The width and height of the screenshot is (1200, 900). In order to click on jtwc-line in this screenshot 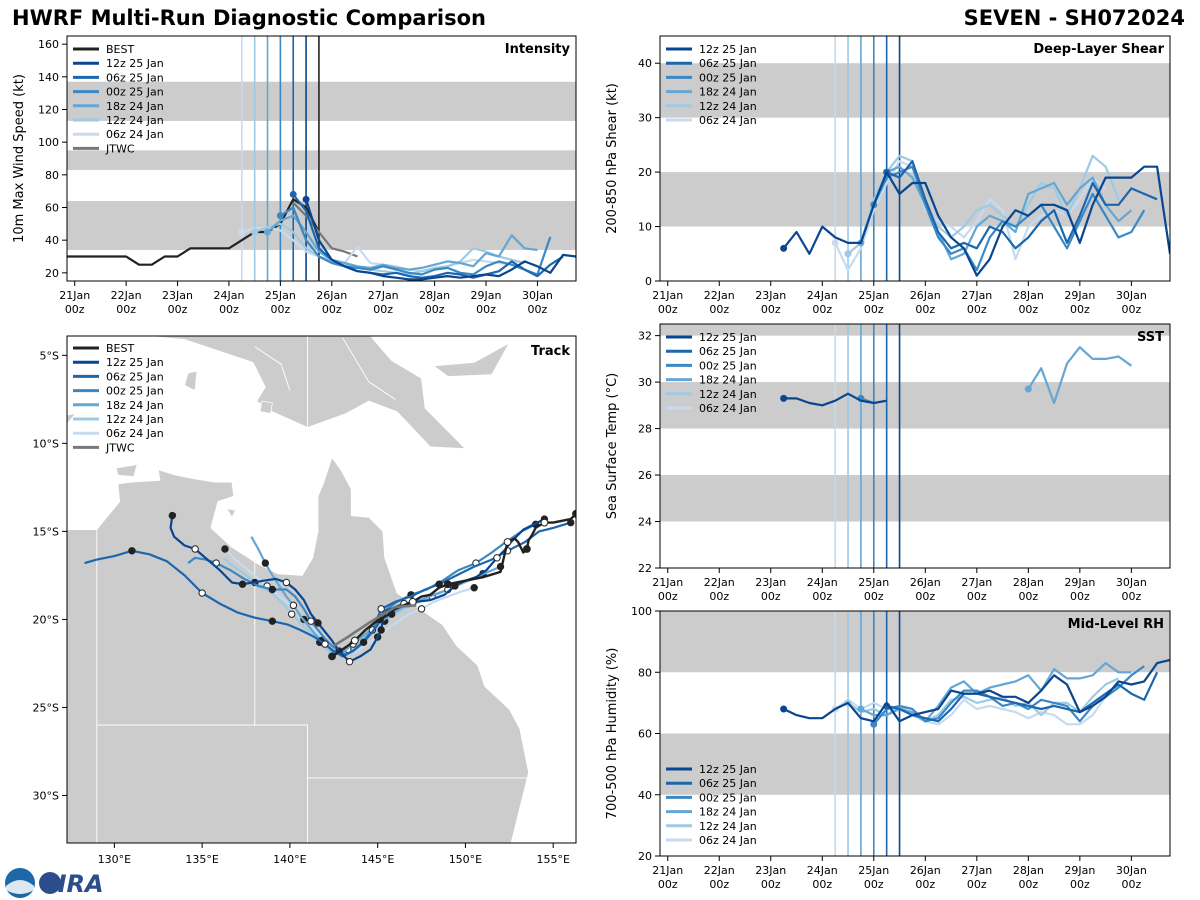, I will do `click(325, 229)`.